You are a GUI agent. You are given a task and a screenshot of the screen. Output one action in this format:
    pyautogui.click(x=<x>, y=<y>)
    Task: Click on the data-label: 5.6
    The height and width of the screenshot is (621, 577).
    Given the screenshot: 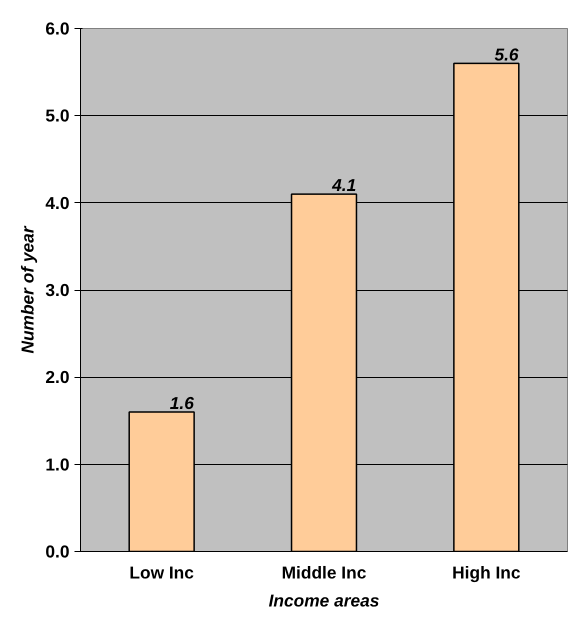 What is the action you would take?
    pyautogui.click(x=506, y=54)
    